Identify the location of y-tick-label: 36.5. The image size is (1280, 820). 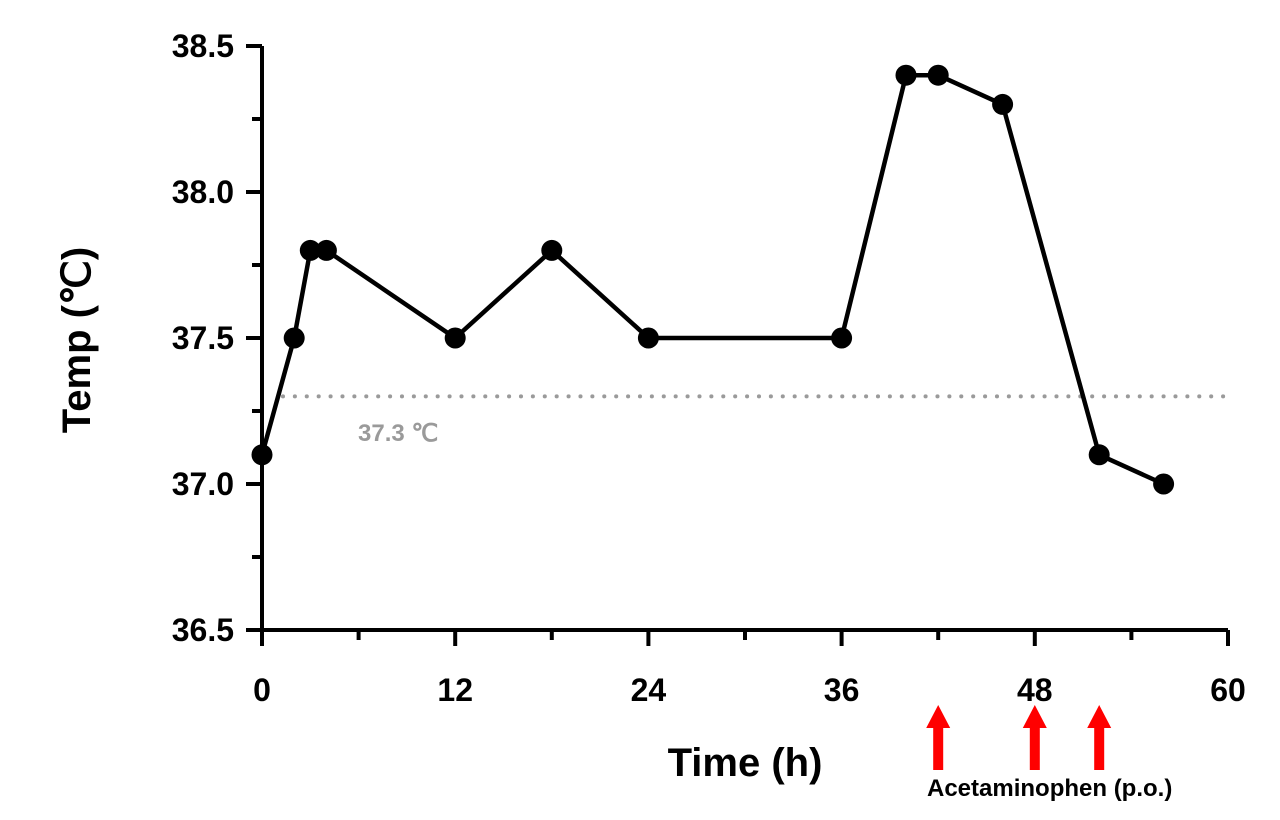
(203, 630).